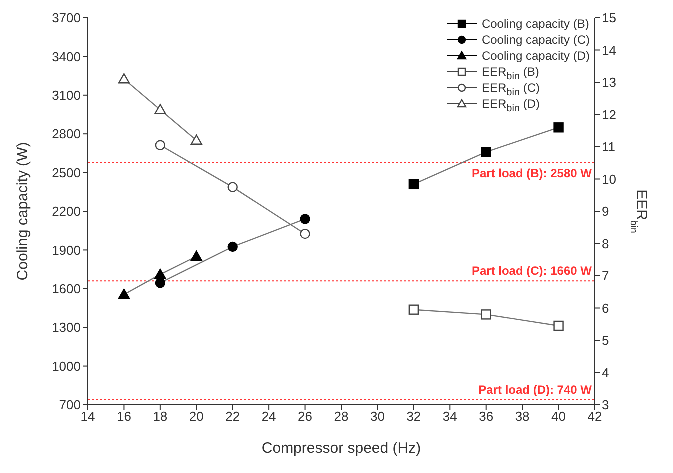 The image size is (673, 473). I want to click on y-tick-label: 2800, so click(66, 134).